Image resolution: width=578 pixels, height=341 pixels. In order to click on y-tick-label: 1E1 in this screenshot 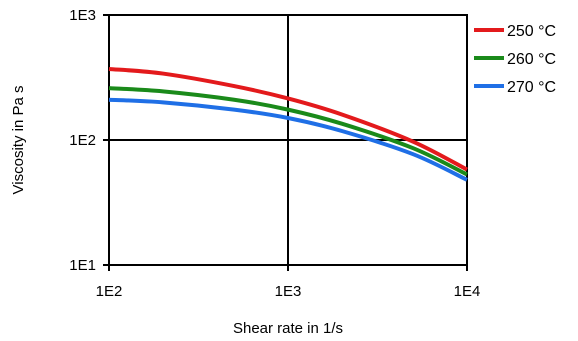, I will do `click(82, 265)`.